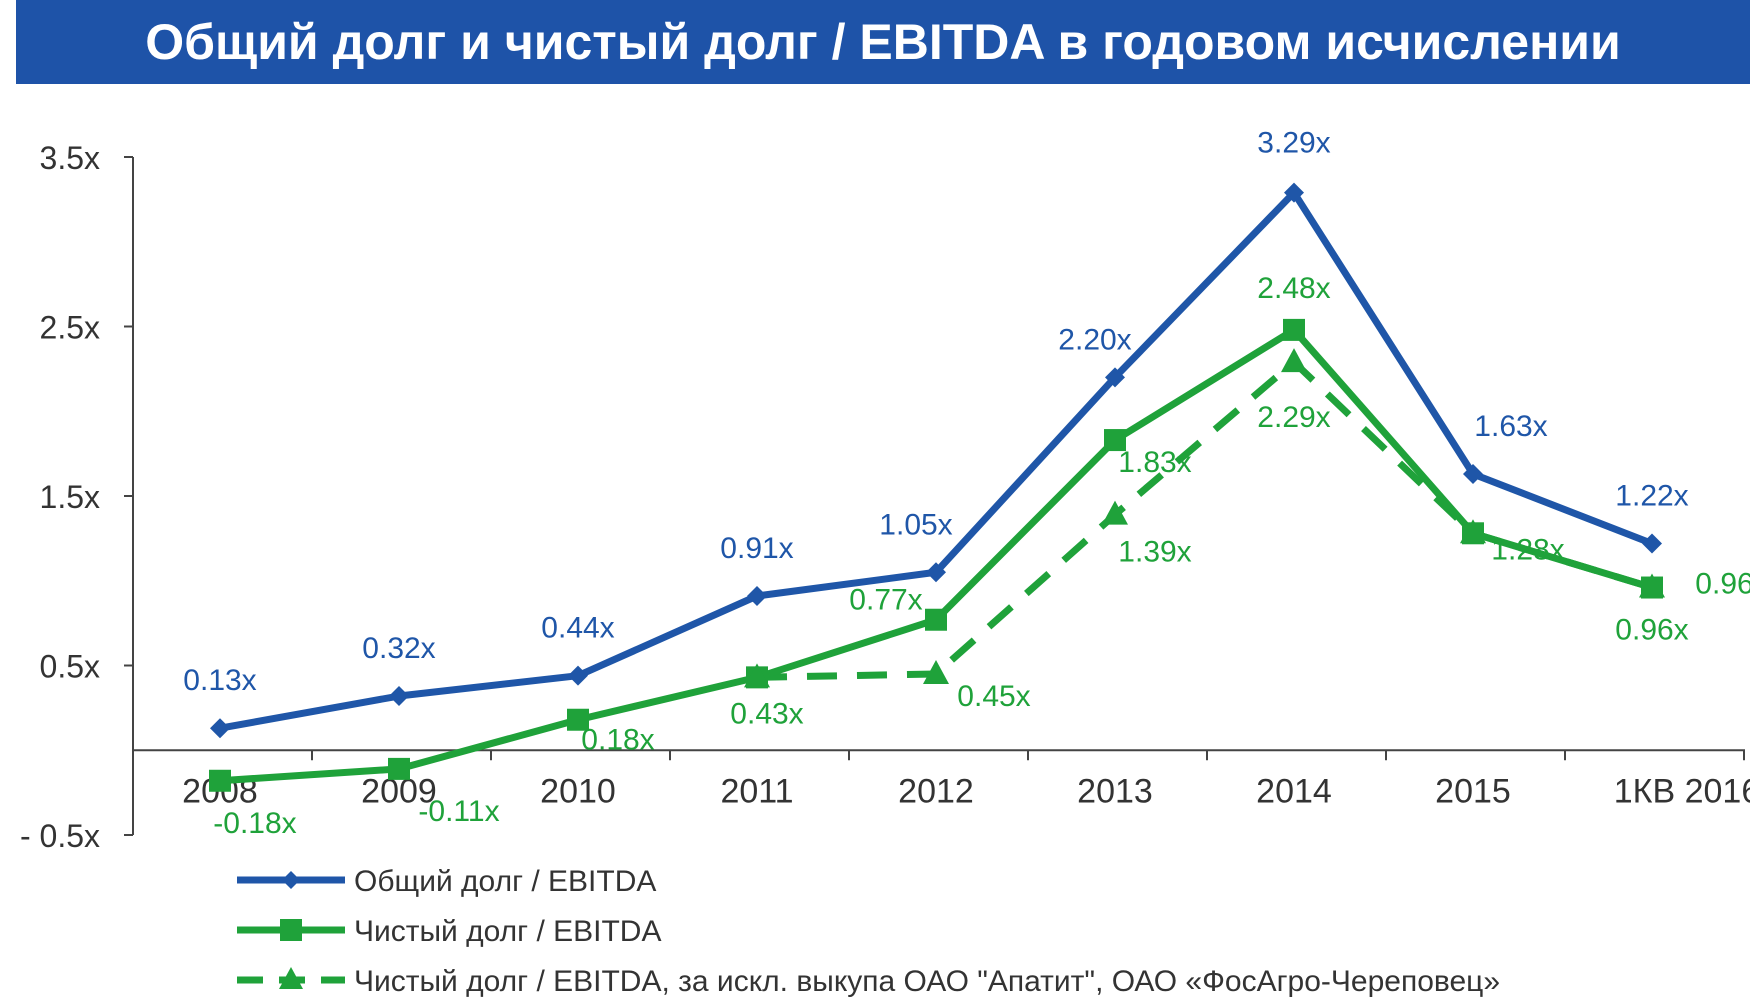 The image size is (1750, 1007). What do you see at coordinates (1473, 791) in the screenshot?
I see `x-tick-label: 2015` at bounding box center [1473, 791].